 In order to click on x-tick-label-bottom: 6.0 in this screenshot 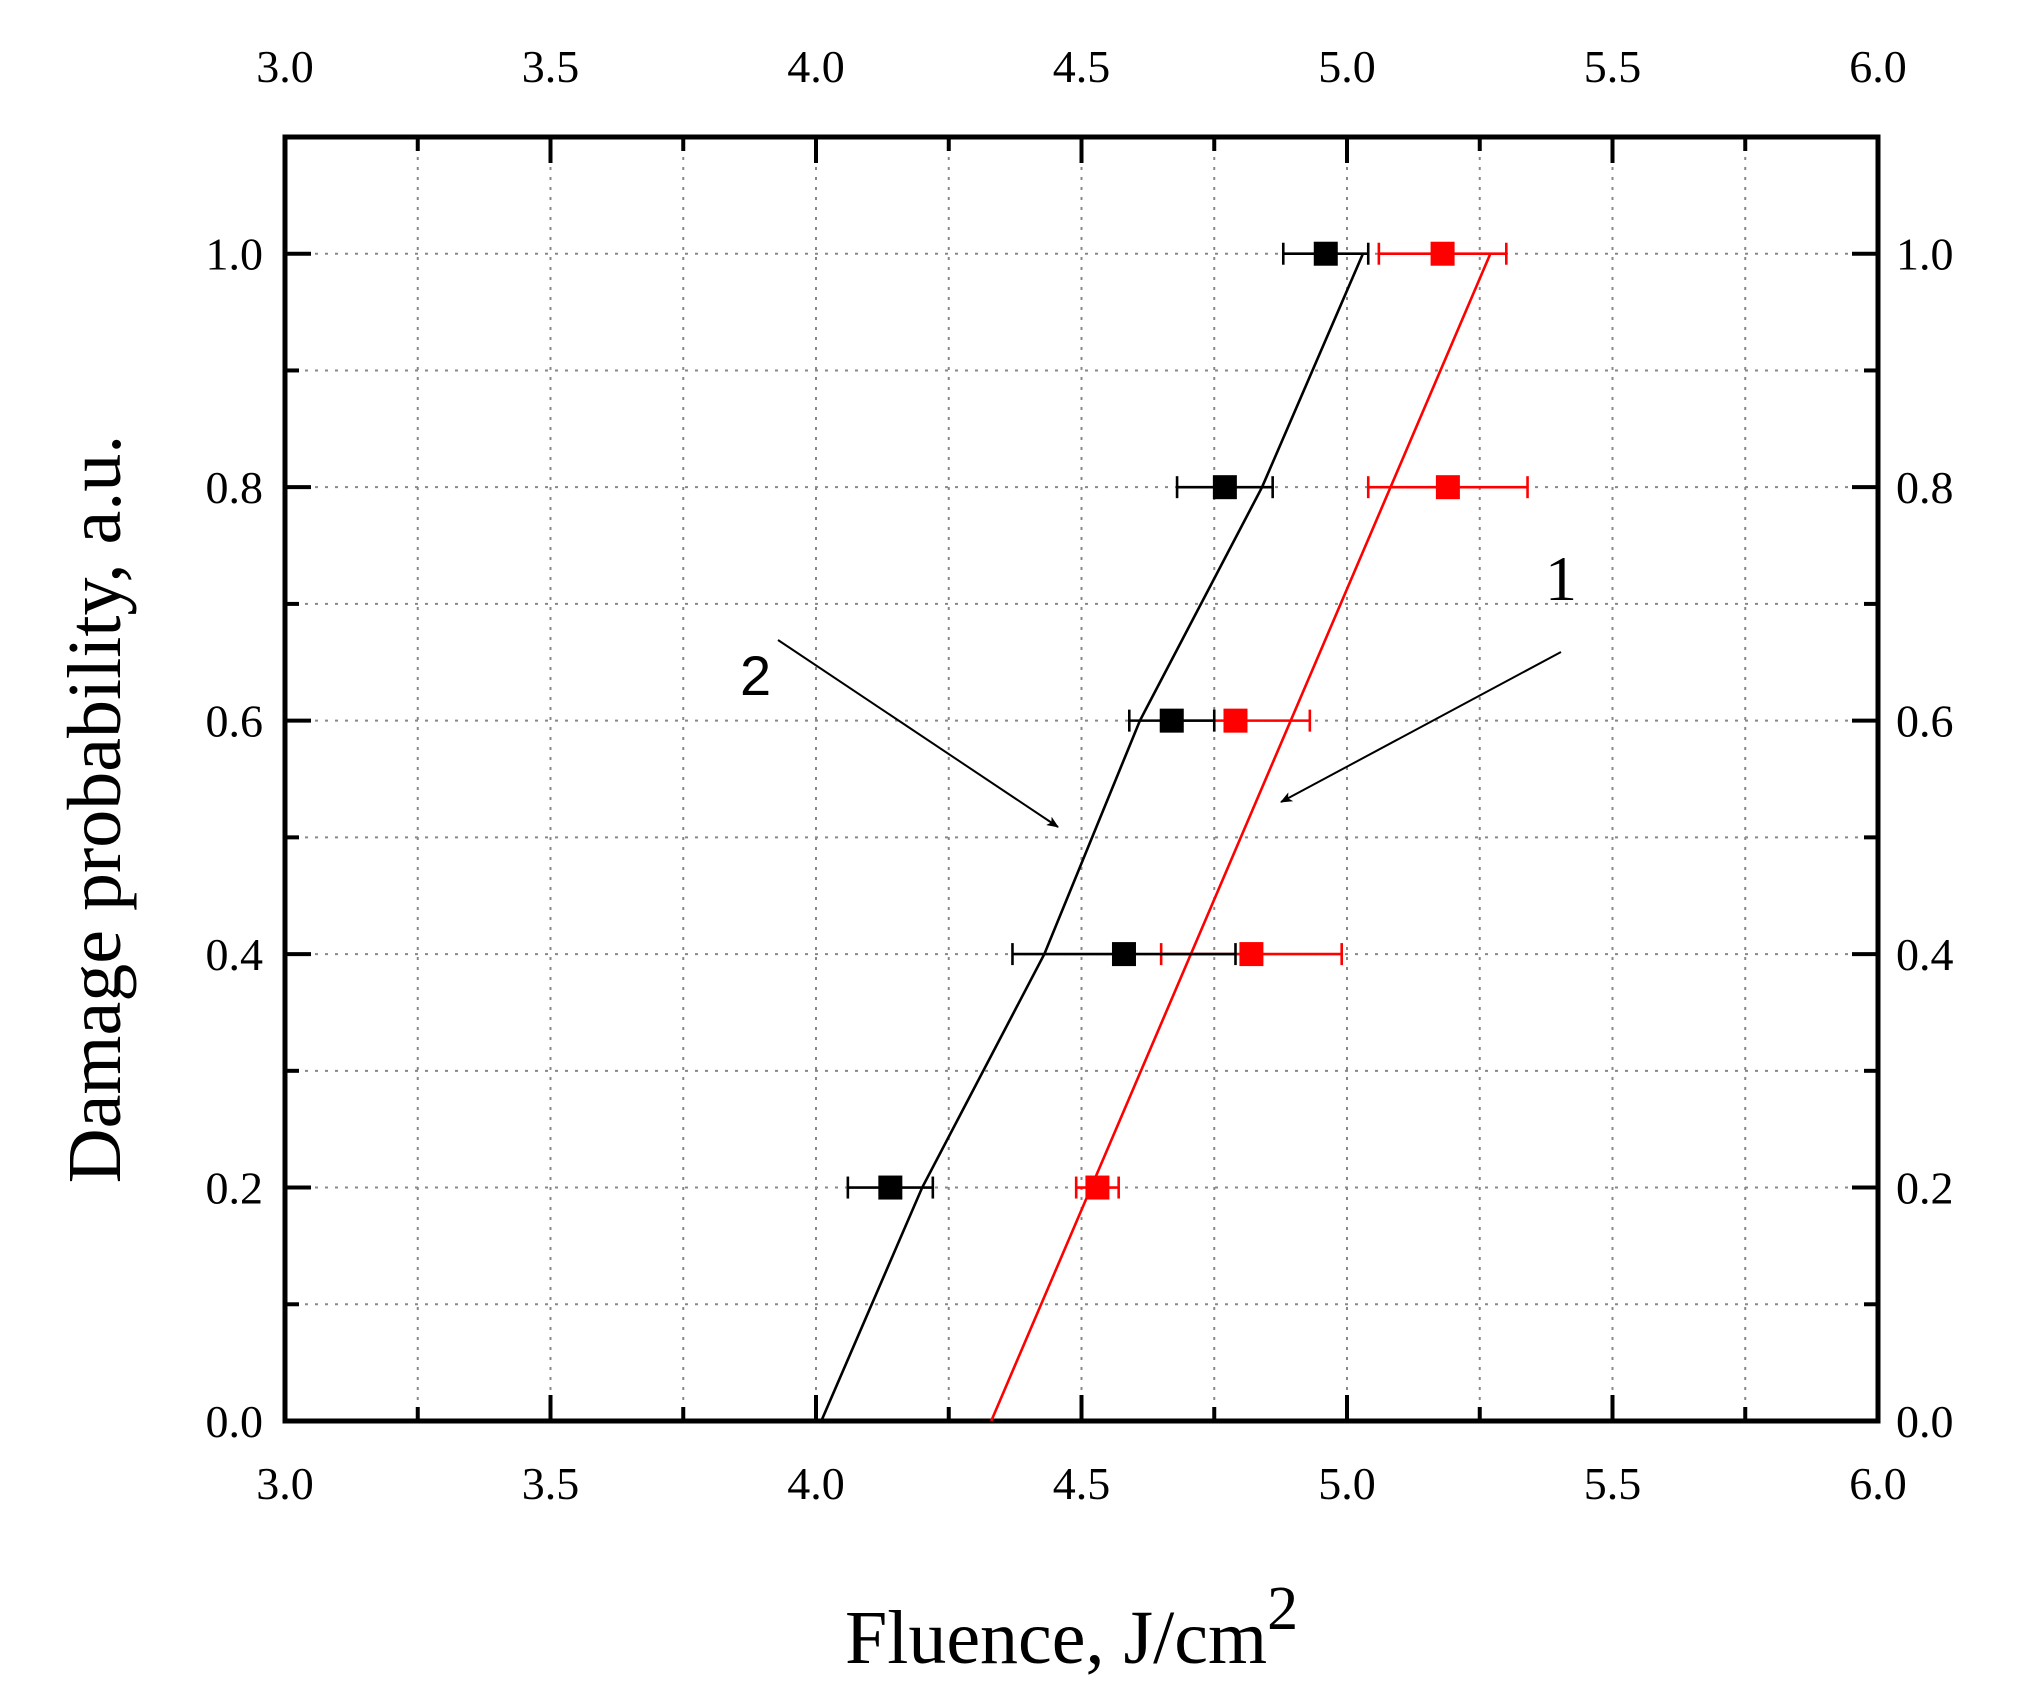, I will do `click(1878, 1483)`.